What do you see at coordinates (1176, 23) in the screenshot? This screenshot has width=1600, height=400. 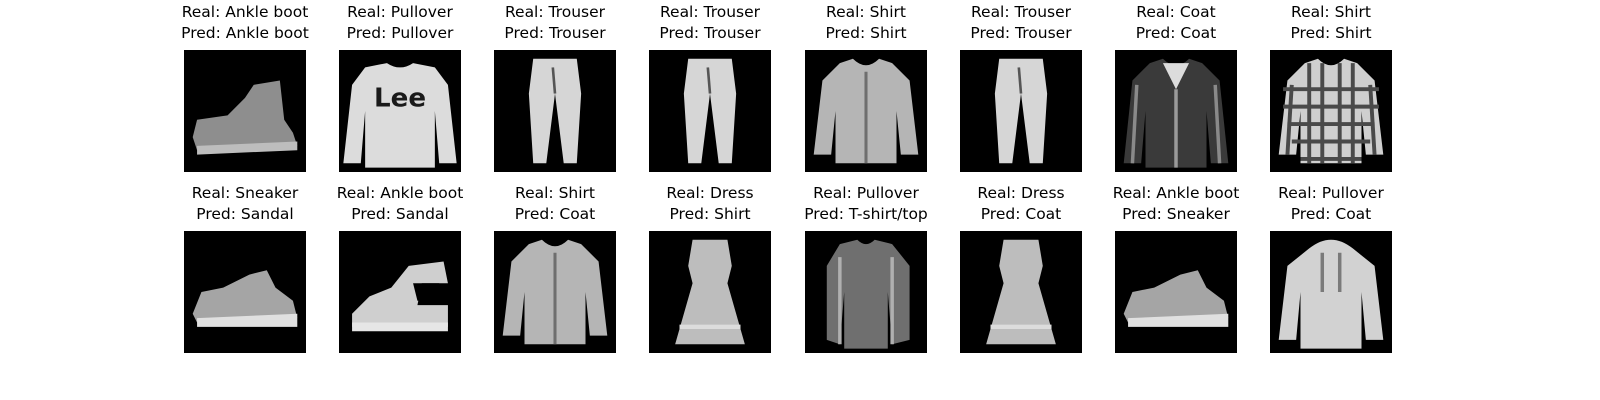 I see `panel-title: Real: Coat Pred: Coat` at bounding box center [1176, 23].